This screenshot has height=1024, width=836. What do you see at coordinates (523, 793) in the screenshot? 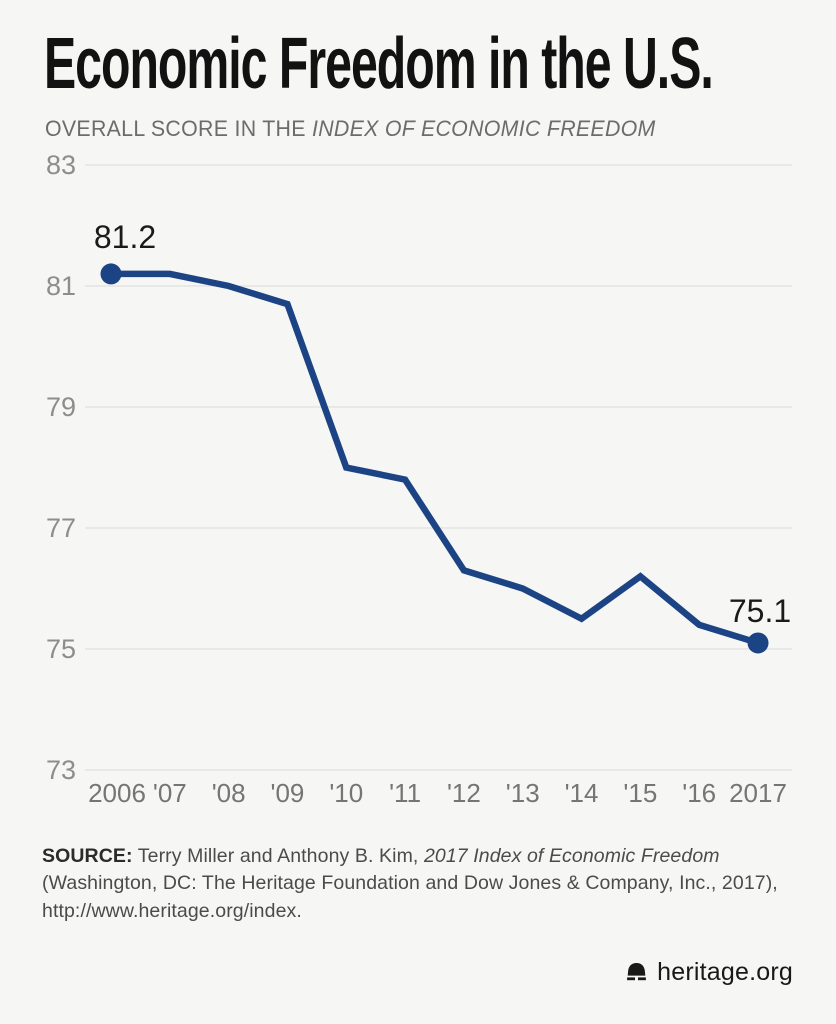
I see `x-axis-tick-label: '13` at bounding box center [523, 793].